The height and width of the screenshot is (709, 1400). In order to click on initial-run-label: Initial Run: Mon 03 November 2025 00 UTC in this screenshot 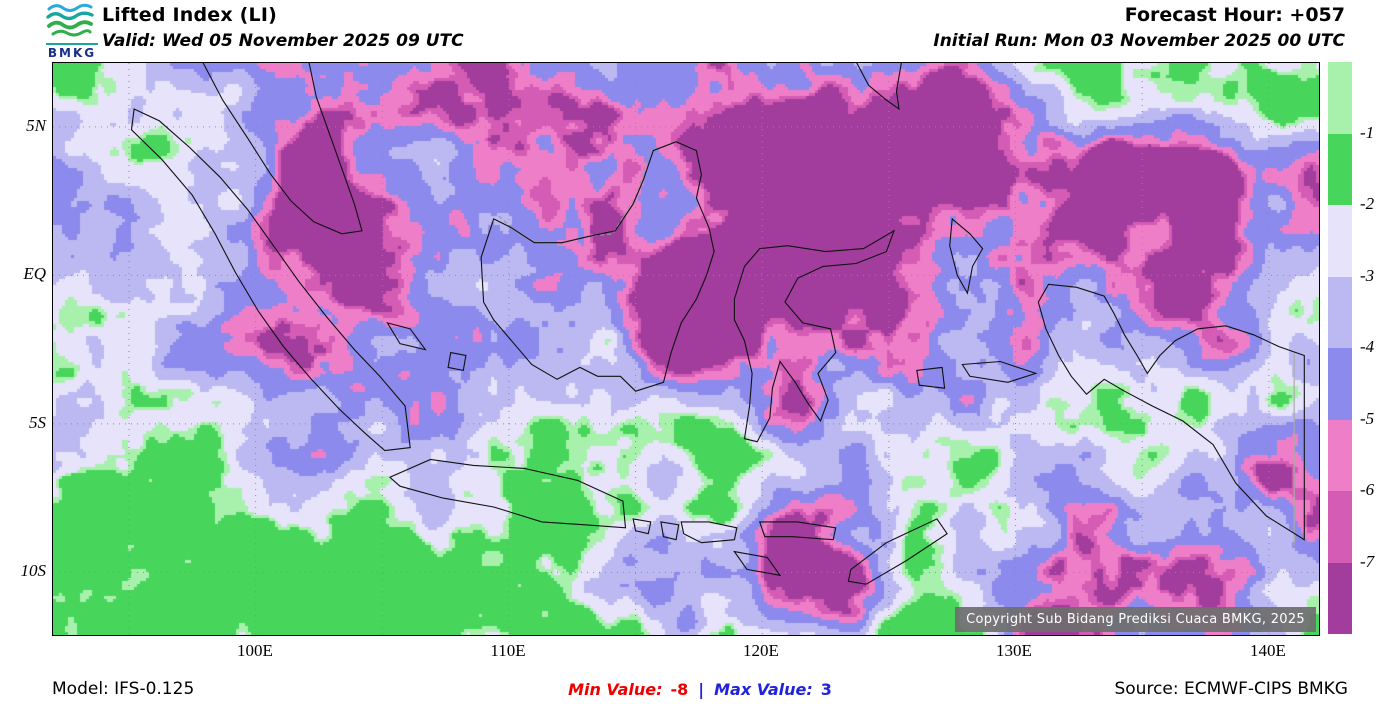, I will do `click(1139, 41)`.